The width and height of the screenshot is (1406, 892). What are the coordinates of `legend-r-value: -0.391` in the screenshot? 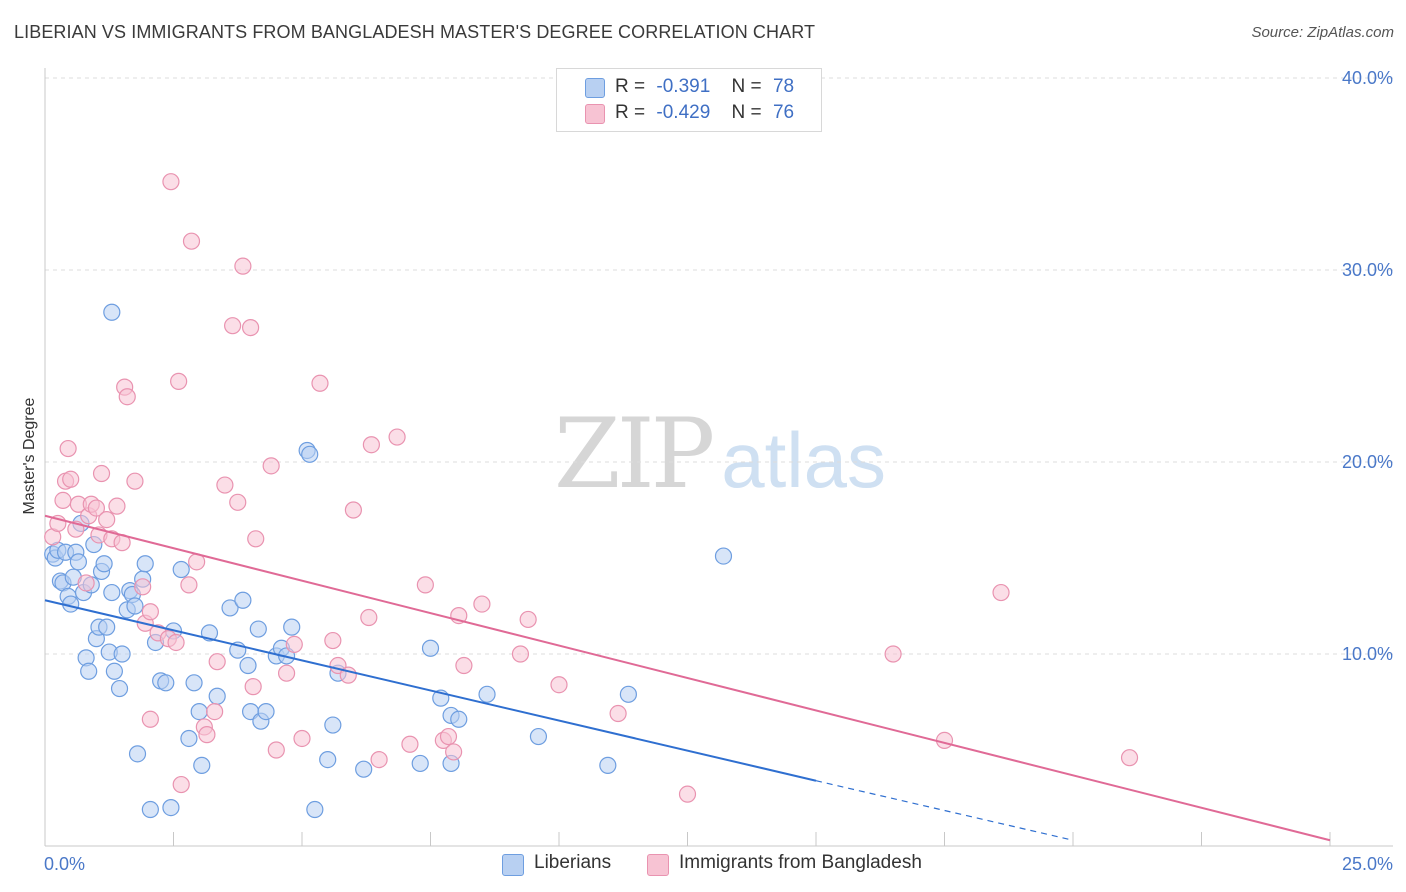 It's located at (683, 86).